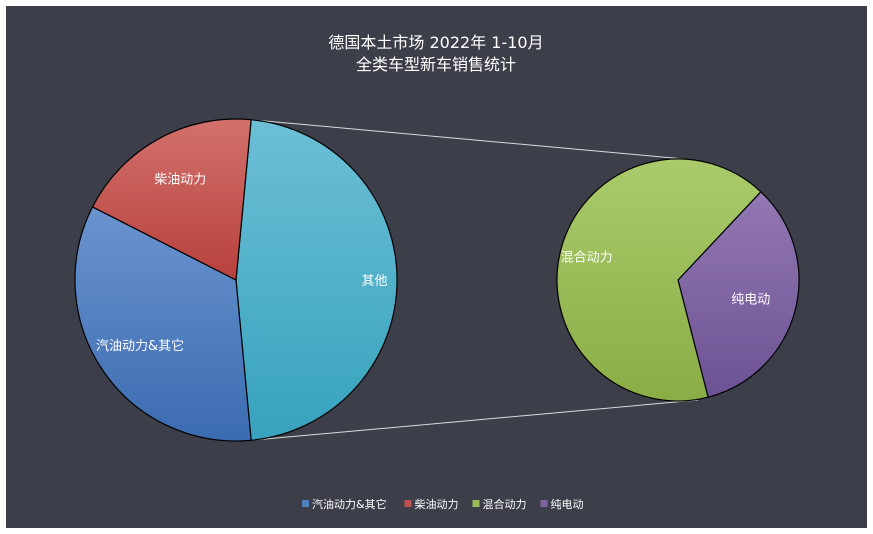  I want to click on legend-label-3: 纯电动, so click(567, 504).